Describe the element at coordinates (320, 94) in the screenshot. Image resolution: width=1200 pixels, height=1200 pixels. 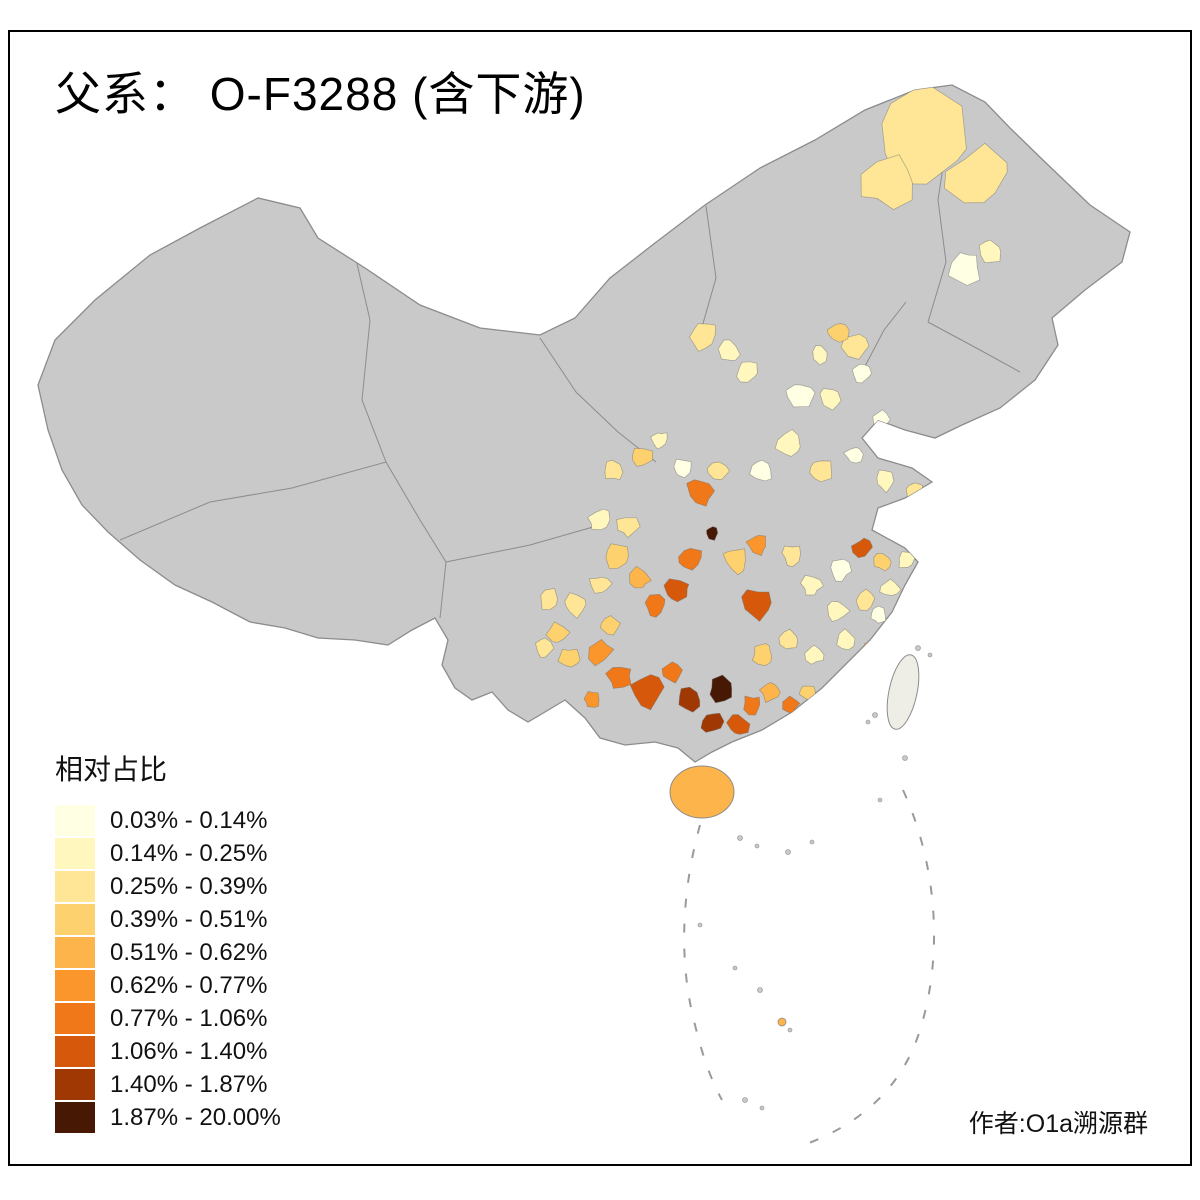
I see `map-title: 父系： O-F3288 (含下游)` at that location.